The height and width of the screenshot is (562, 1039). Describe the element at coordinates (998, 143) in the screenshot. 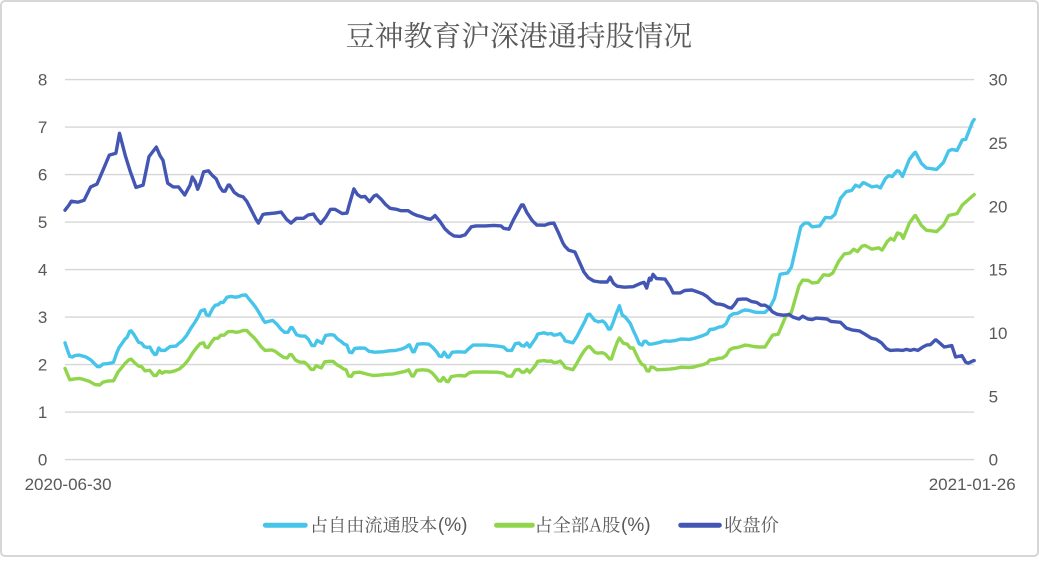

I see `svg-text: 25` at that location.